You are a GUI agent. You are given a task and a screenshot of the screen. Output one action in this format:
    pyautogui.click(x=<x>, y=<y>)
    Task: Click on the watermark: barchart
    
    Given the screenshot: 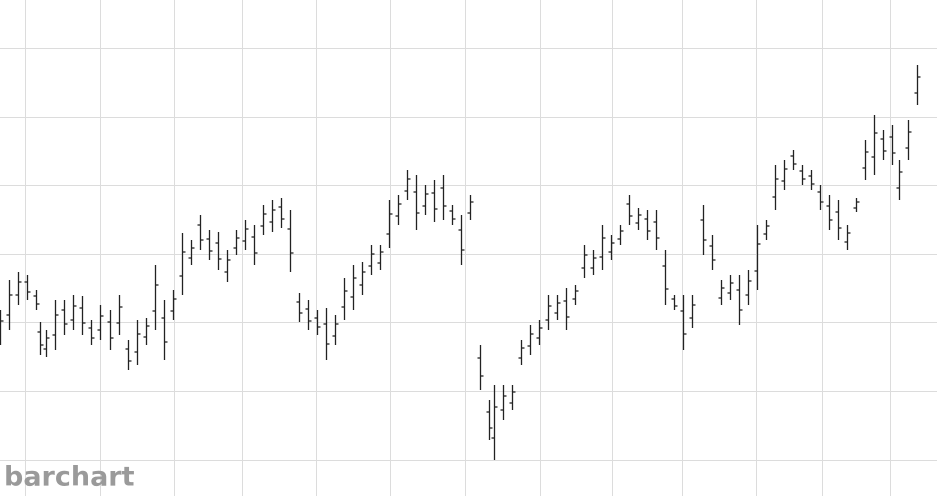 What is the action you would take?
    pyautogui.click(x=69, y=477)
    